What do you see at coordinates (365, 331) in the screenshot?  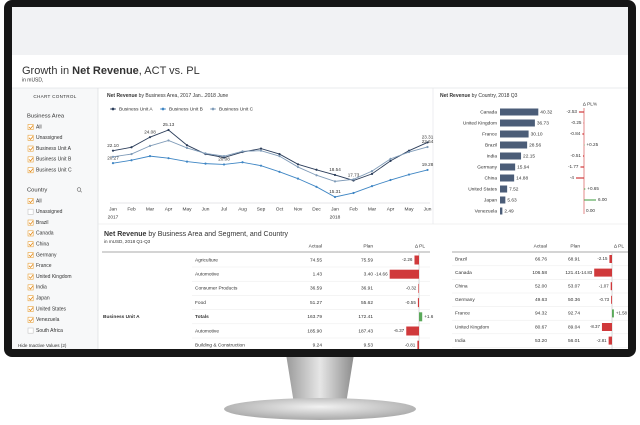 I see `plan-cell: 187.43` at bounding box center [365, 331].